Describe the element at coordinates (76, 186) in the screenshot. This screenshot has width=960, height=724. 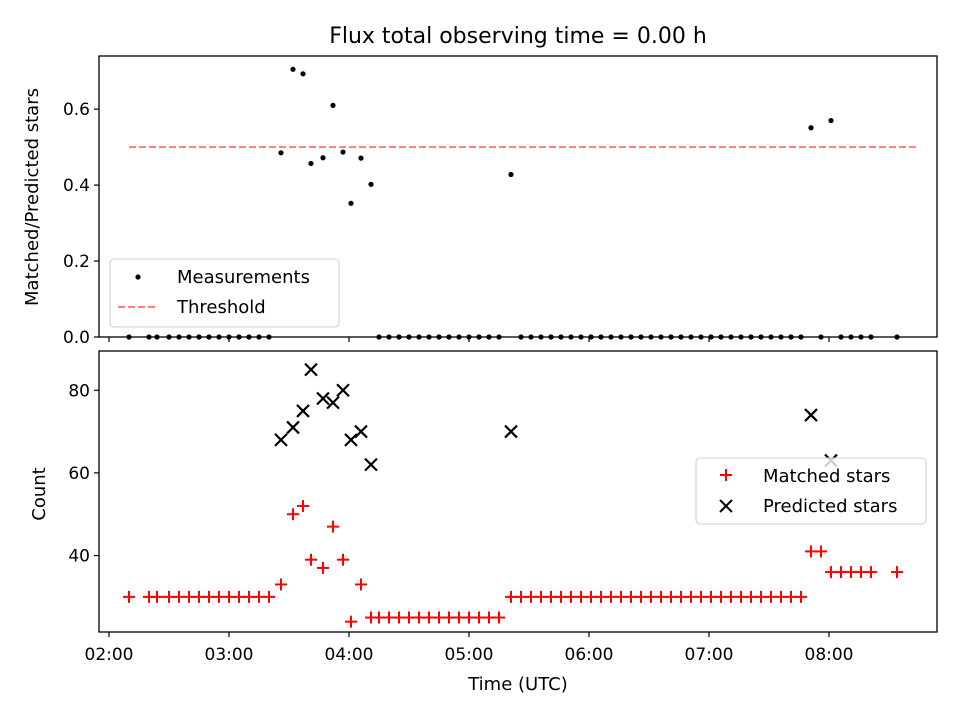
I see `top-ytick-label: 0.4` at that location.